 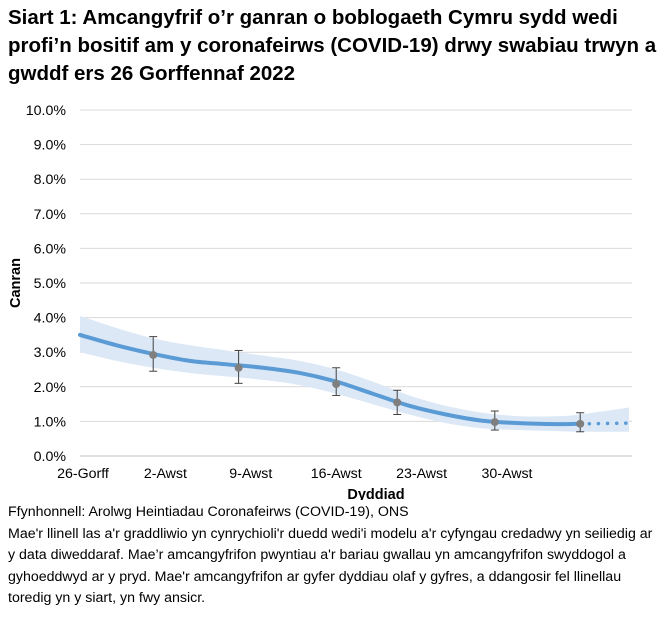 I want to click on x-tick-label: 23-Awst, so click(x=421, y=474).